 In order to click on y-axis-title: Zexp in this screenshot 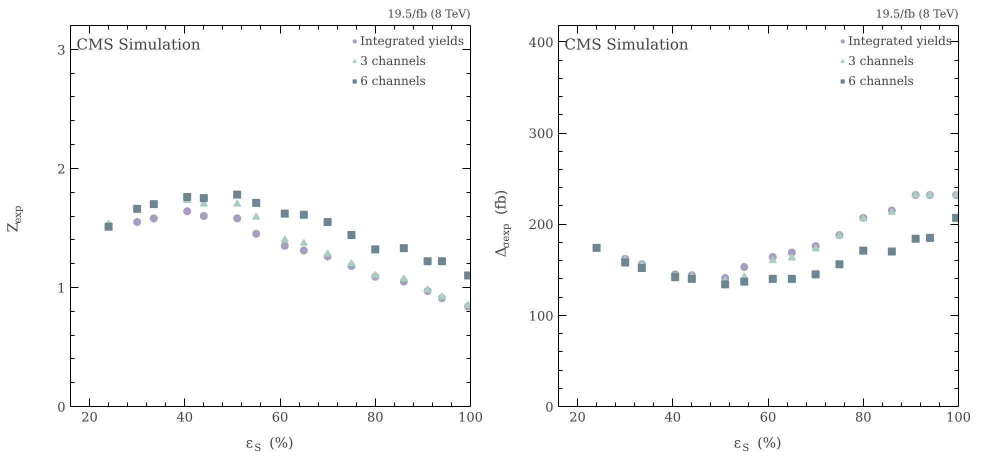, I will do `click(15, 219)`.